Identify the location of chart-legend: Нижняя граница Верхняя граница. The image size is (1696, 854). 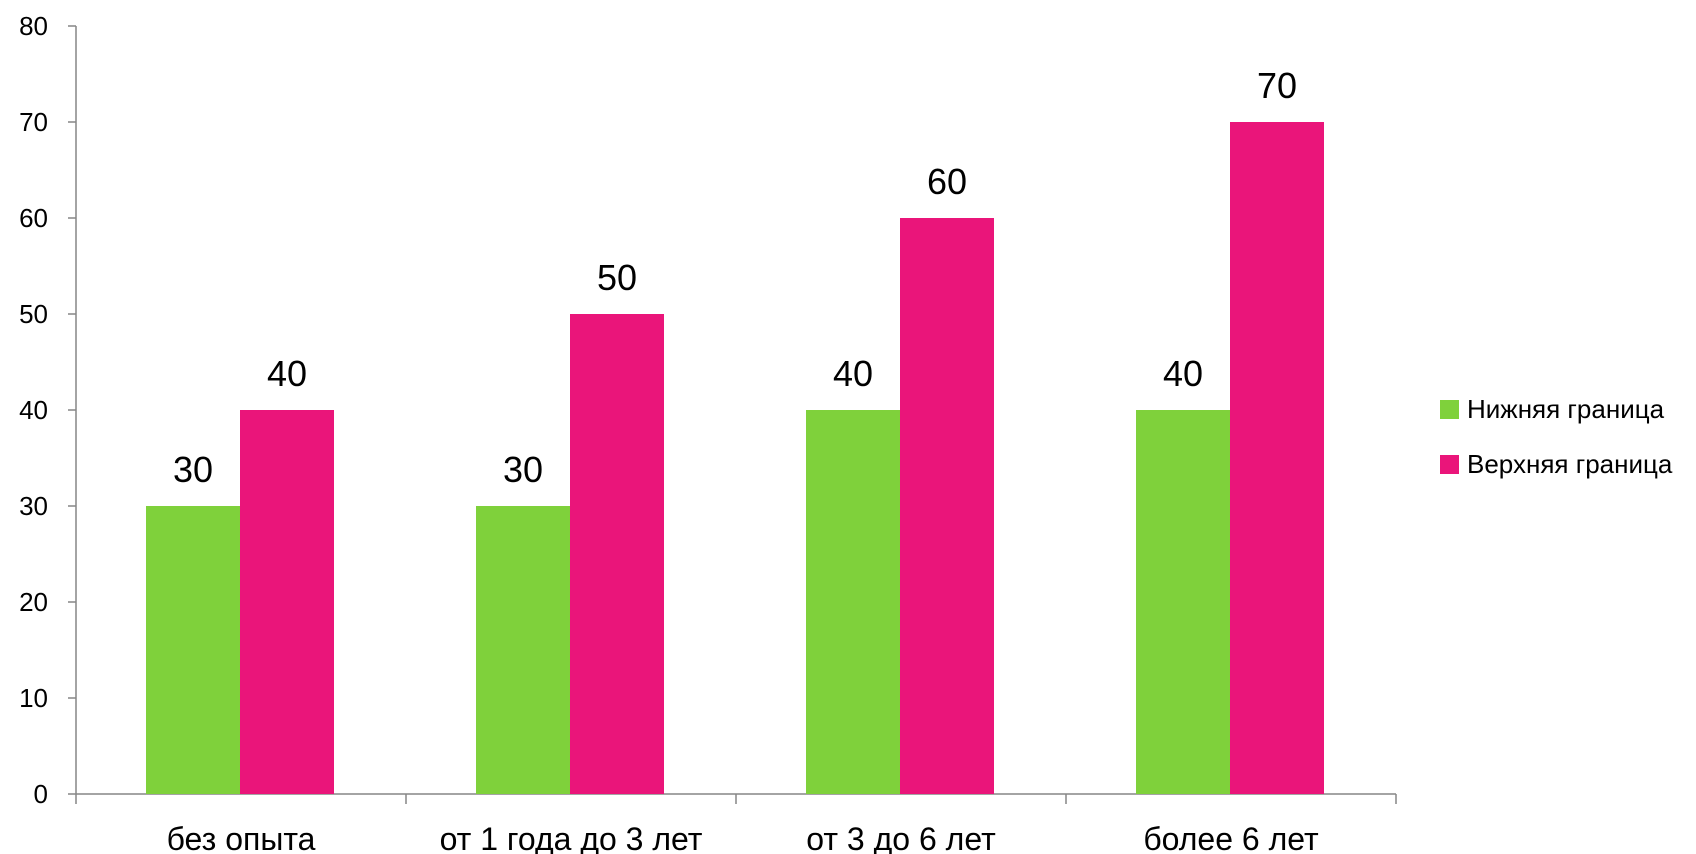
(1556, 436).